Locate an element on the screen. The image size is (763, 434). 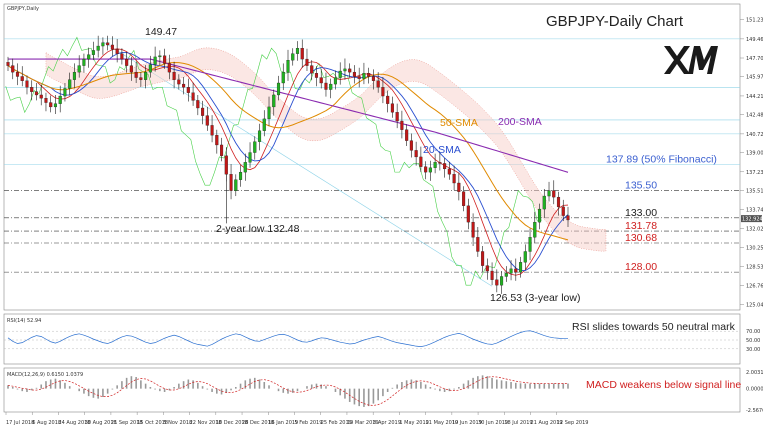
x-tick-label: 16 Jan 2019 is located at coordinates (283, 423).